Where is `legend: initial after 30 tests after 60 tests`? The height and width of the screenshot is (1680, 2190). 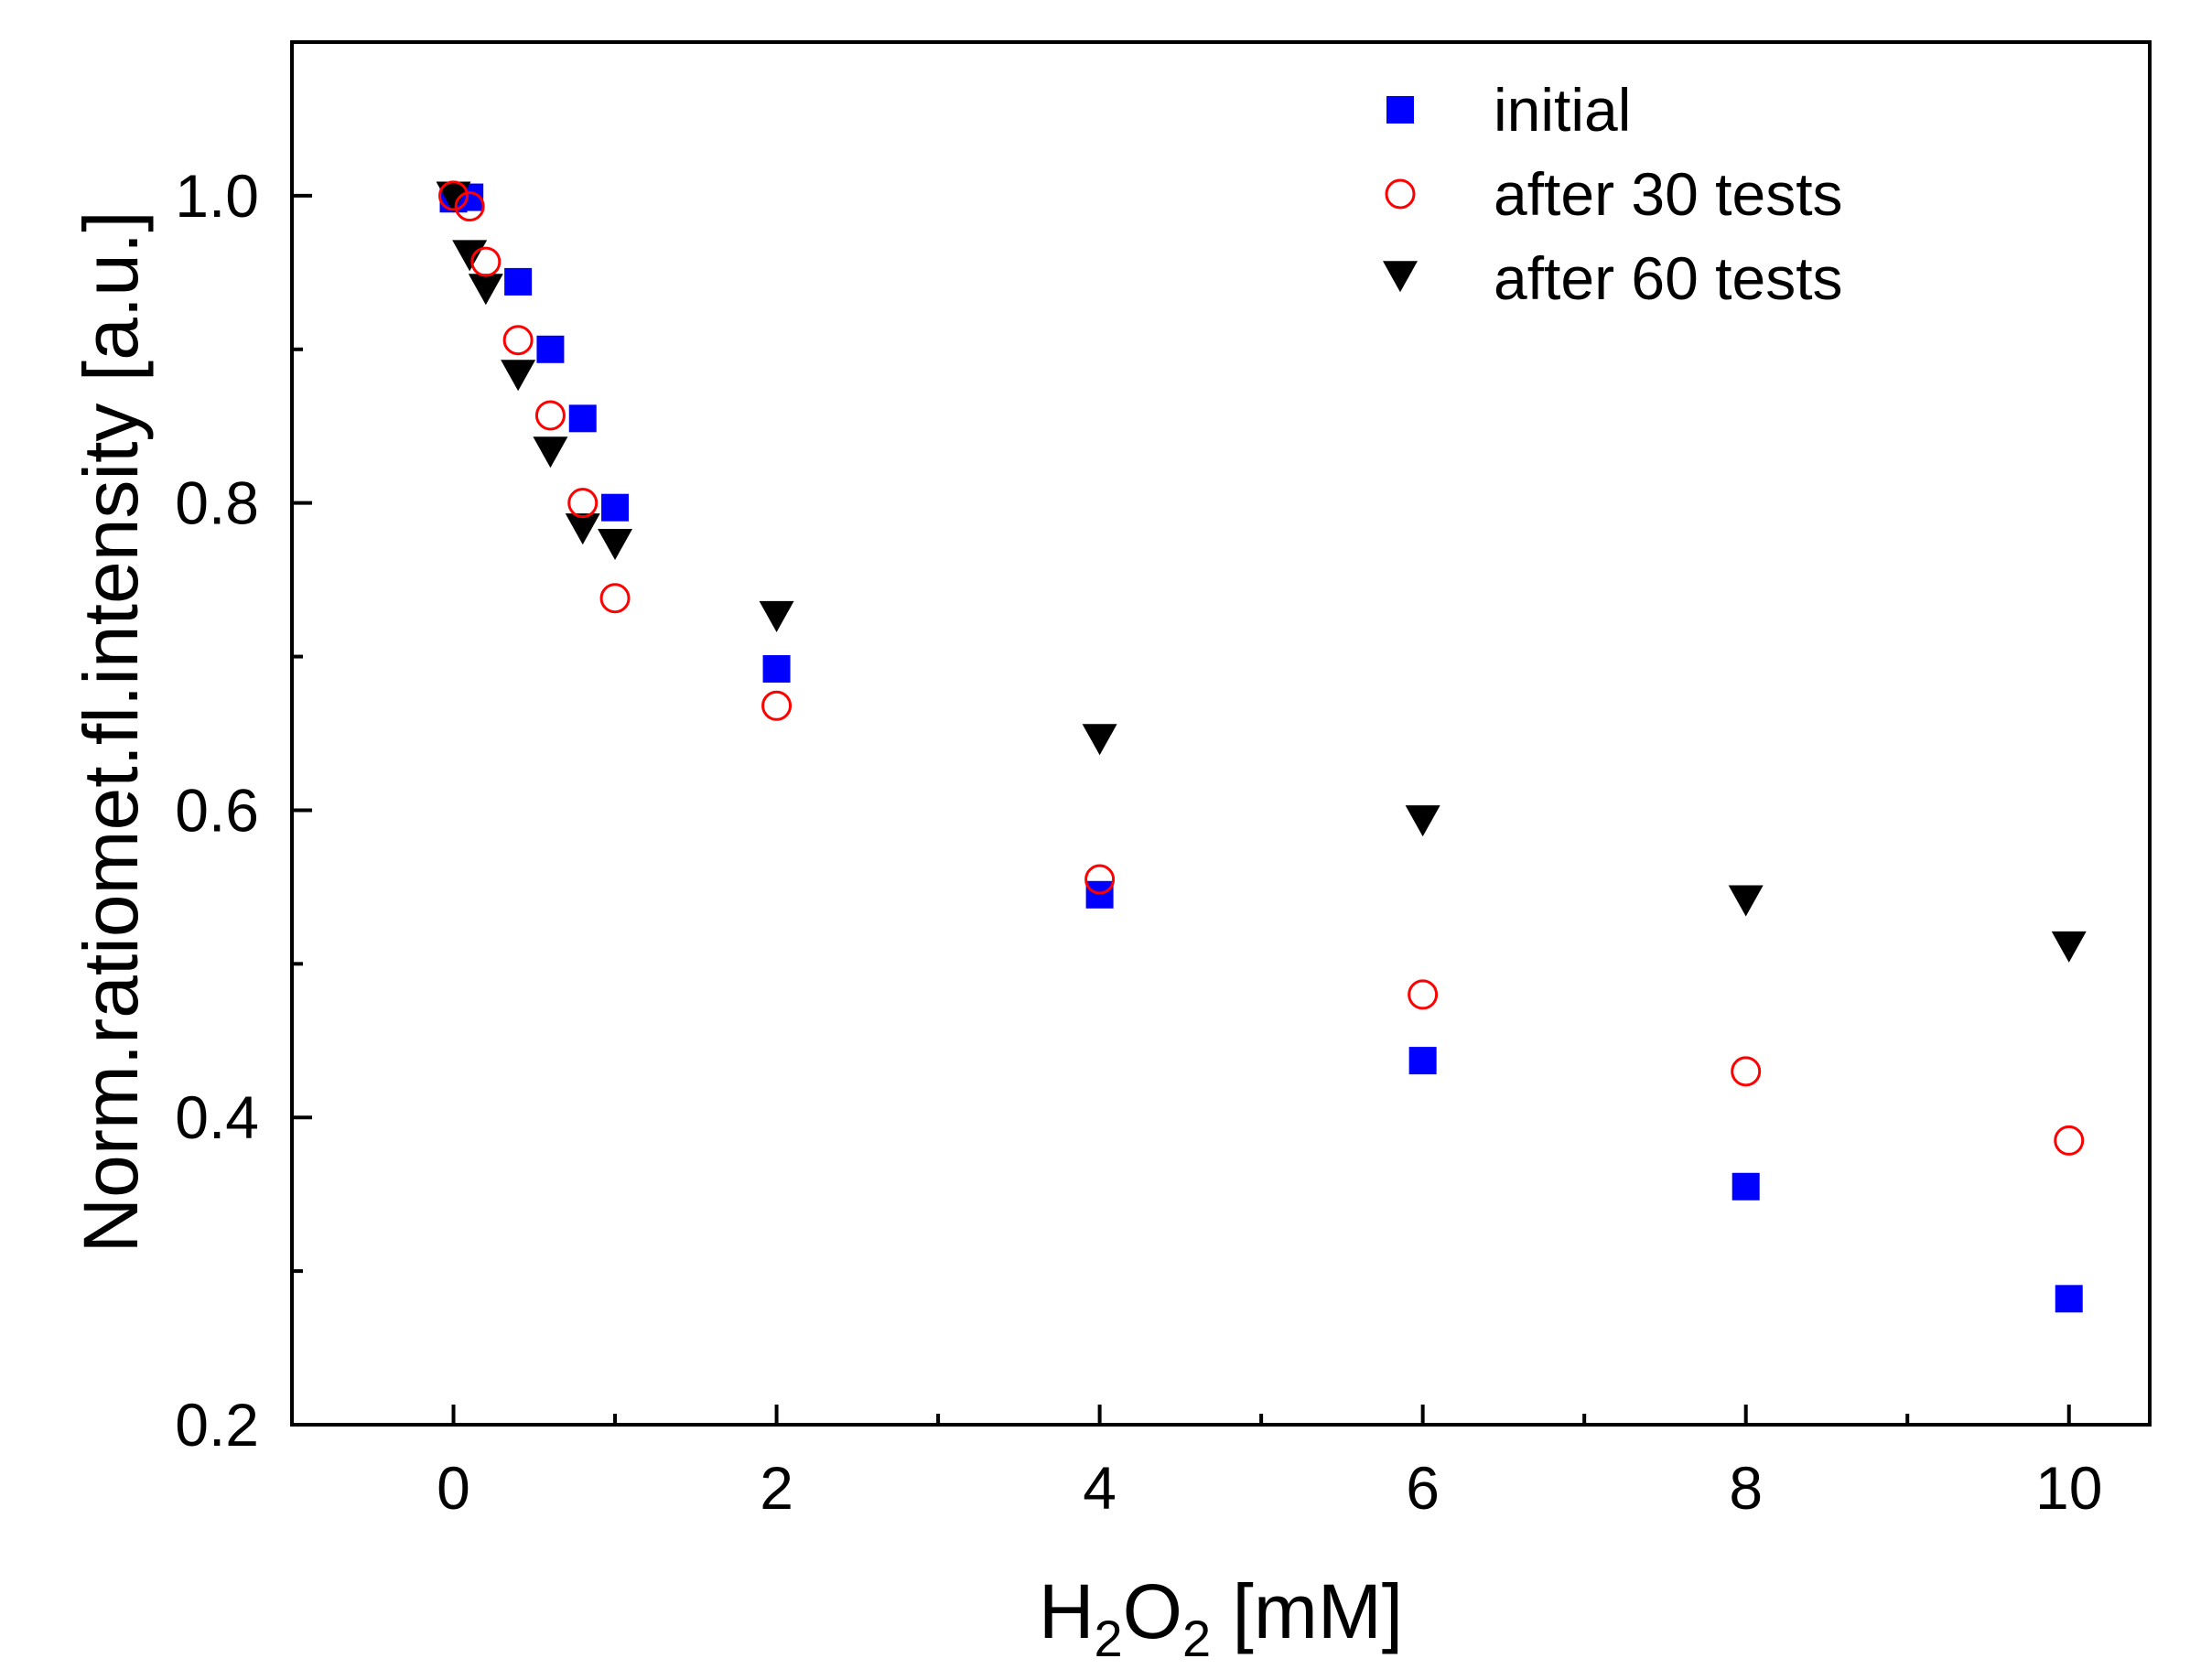
legend: initial after 30 tests after 60 tests is located at coordinates (1613, 194).